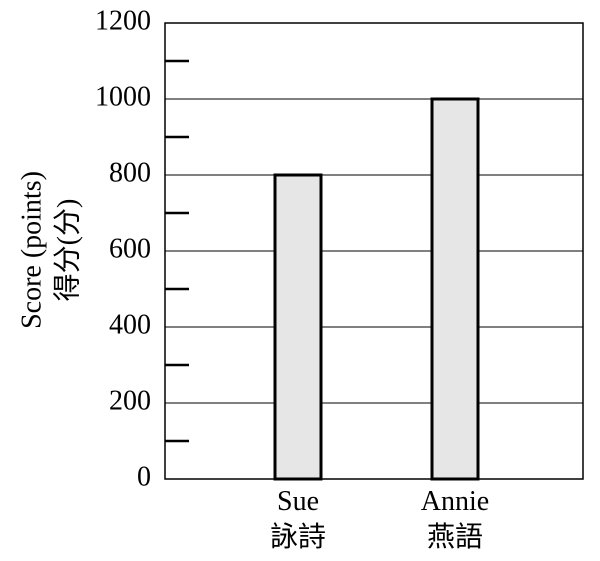 This screenshot has width=600, height=561. Describe the element at coordinates (455, 501) in the screenshot. I see `x-category-label: Annie` at that location.